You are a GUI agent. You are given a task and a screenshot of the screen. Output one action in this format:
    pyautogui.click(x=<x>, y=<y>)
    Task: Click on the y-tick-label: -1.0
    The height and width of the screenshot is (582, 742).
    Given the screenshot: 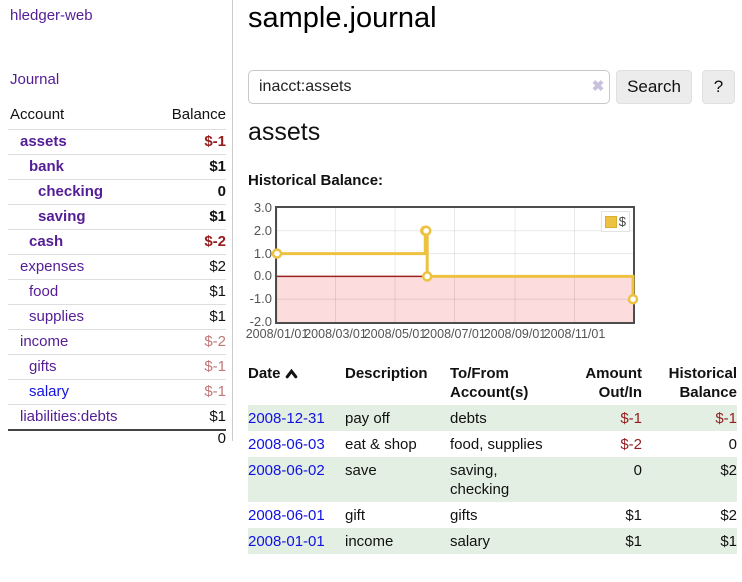 What is the action you would take?
    pyautogui.click(x=260, y=299)
    